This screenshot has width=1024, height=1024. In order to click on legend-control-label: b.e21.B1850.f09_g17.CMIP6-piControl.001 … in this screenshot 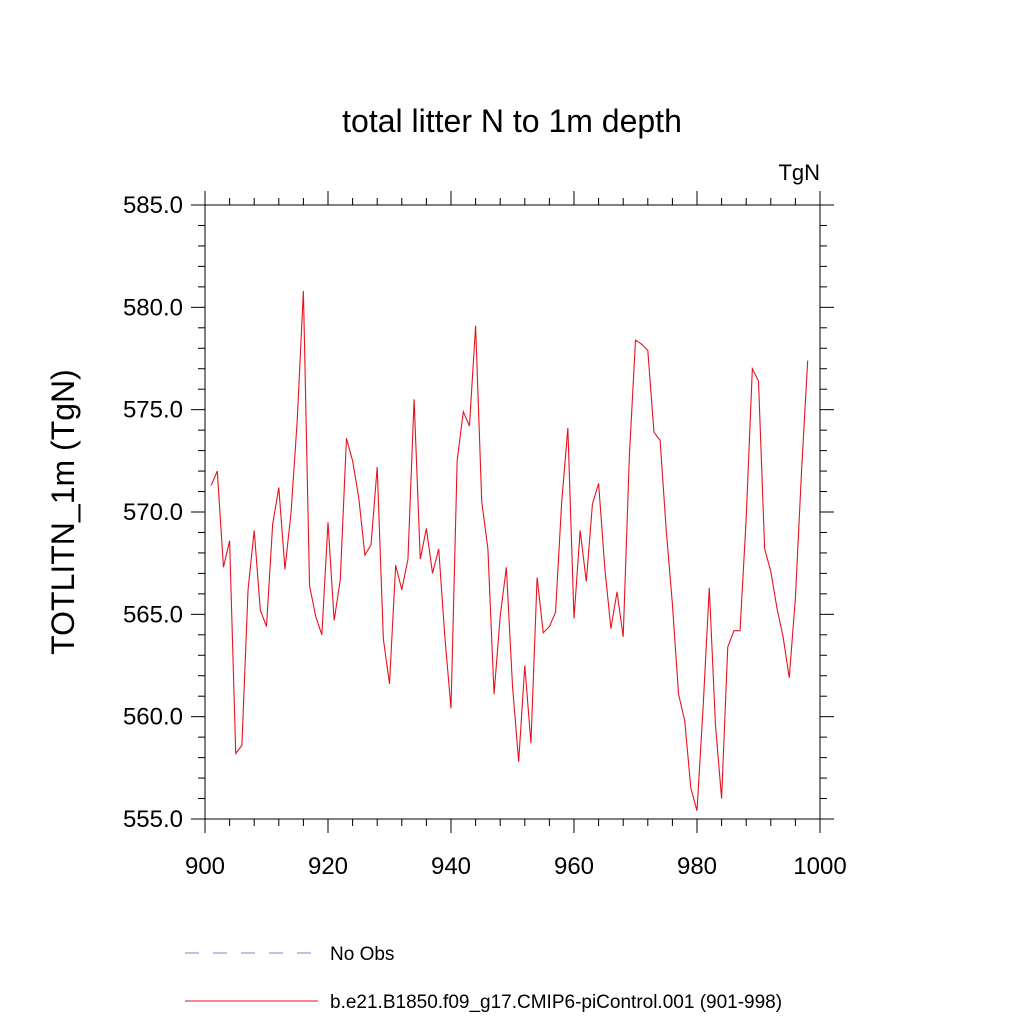, I will do `click(556, 1002)`.